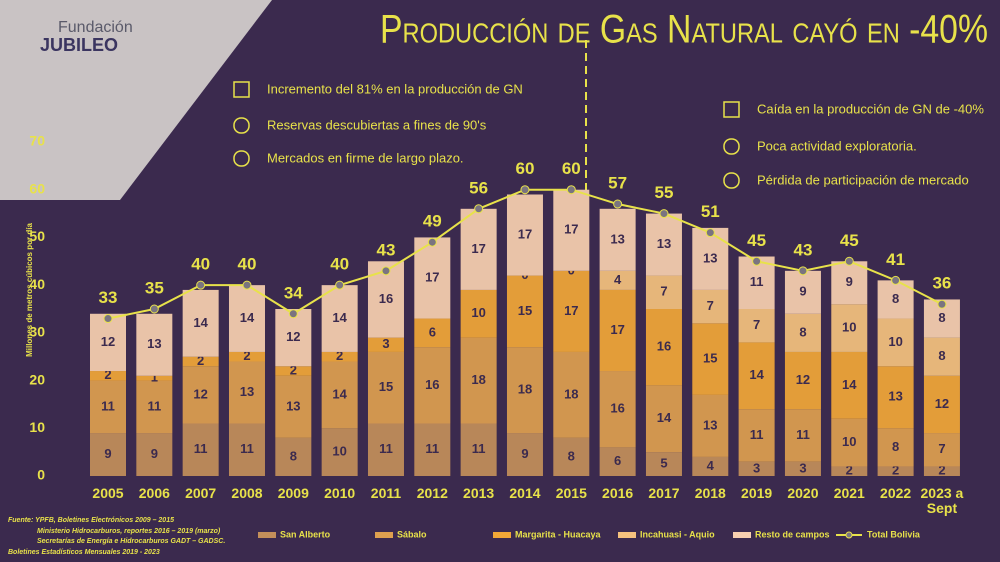  I want to click on total-label: 34, so click(293, 292).